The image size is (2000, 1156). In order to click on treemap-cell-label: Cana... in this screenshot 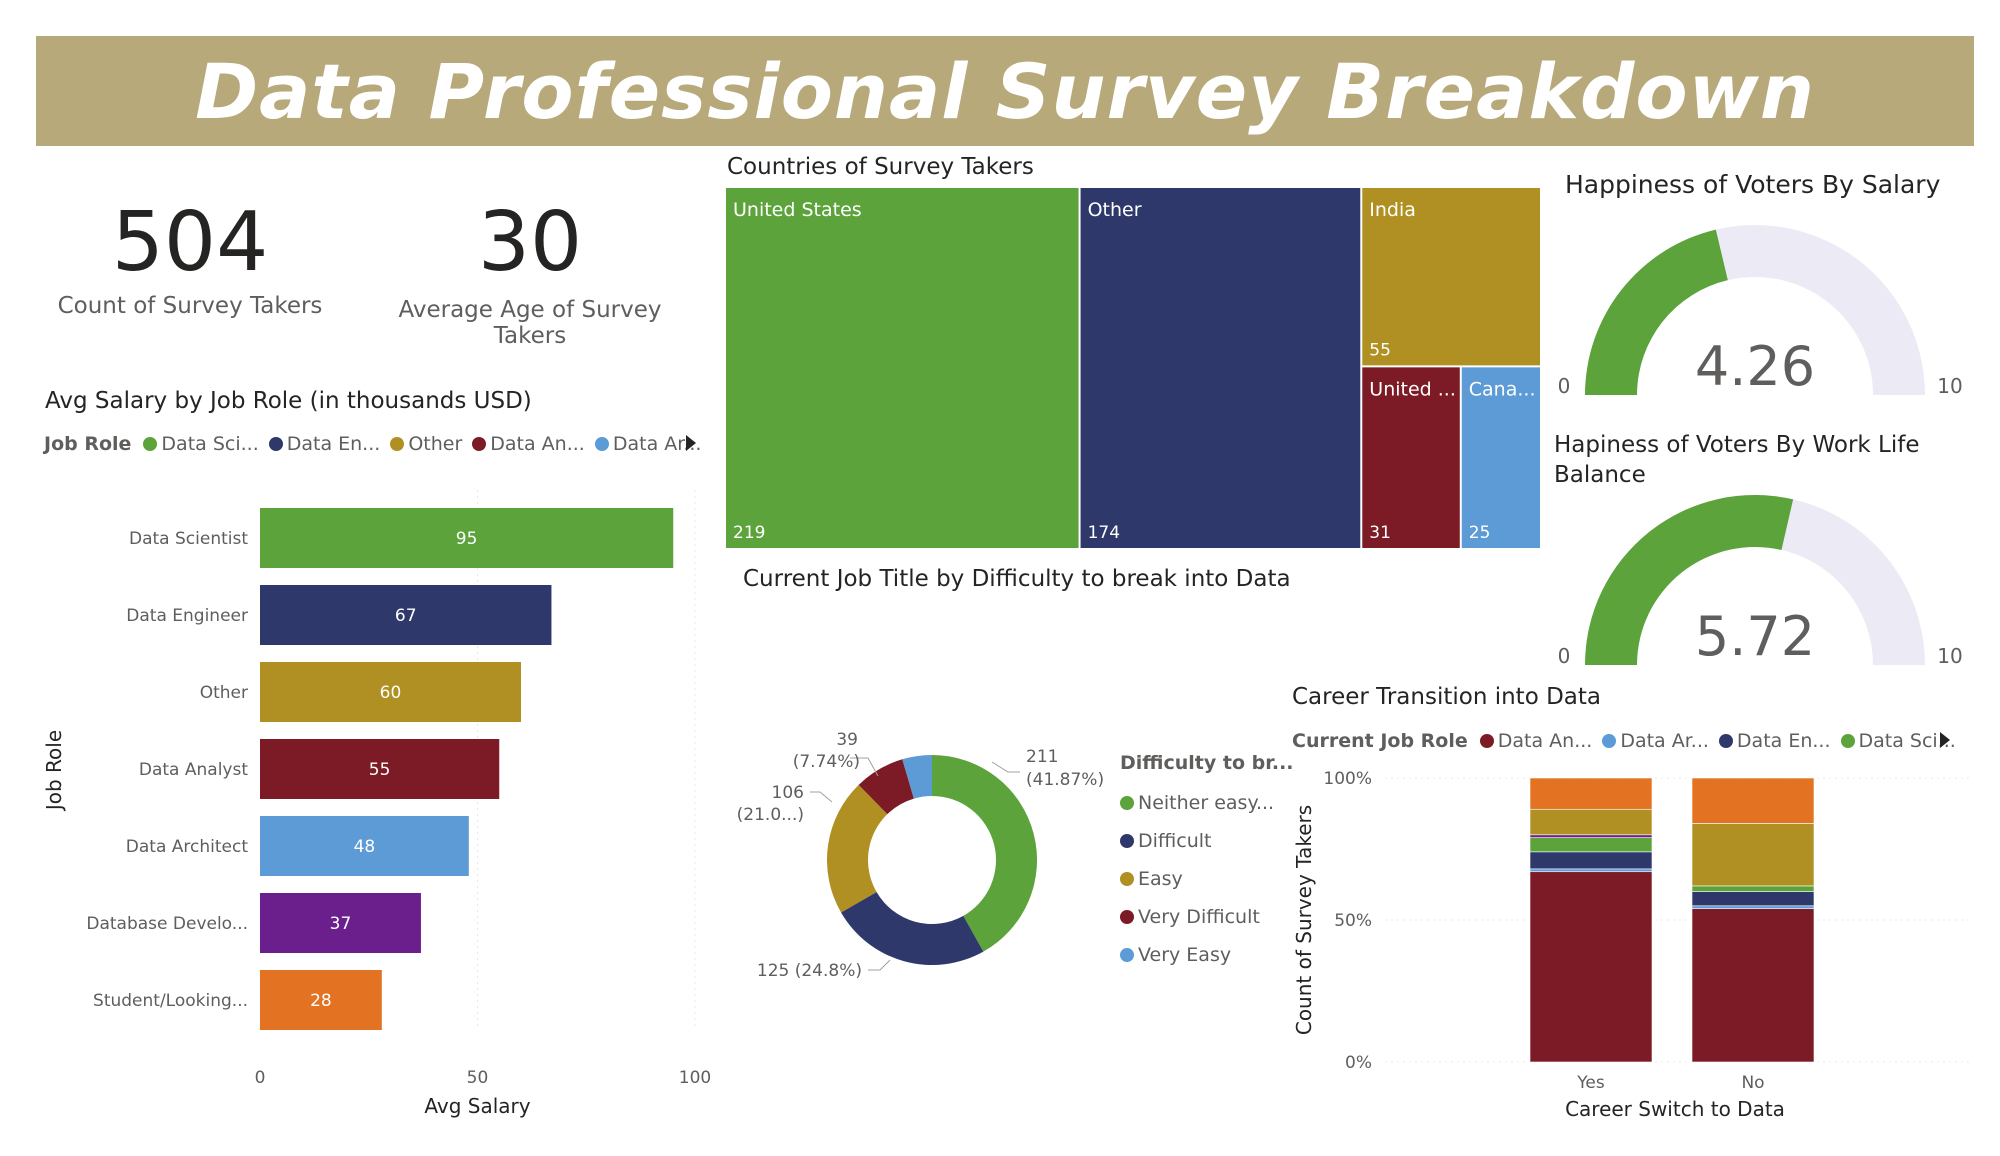, I will do `click(1502, 389)`.